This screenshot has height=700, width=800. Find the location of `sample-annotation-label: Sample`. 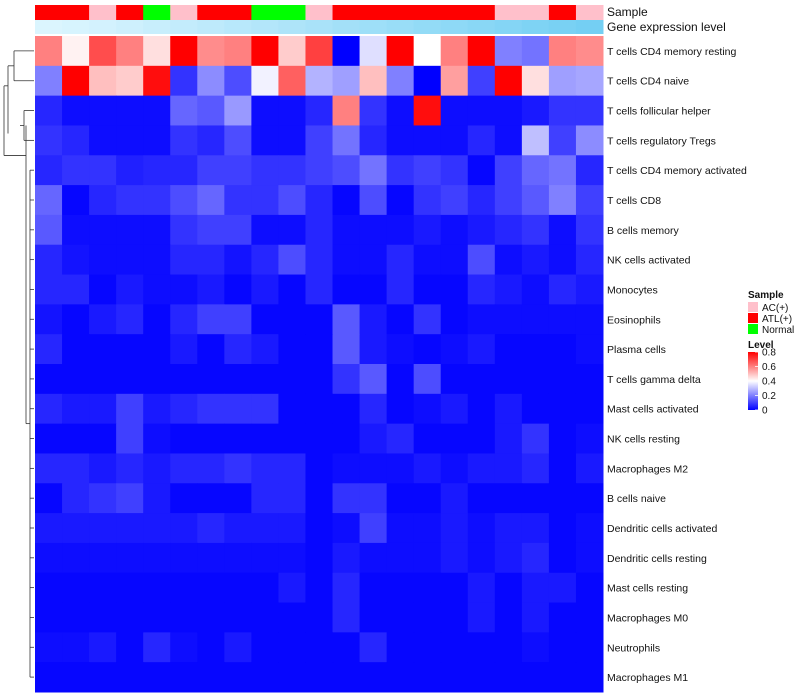

sample-annotation-label: Sample is located at coordinates (627, 12).